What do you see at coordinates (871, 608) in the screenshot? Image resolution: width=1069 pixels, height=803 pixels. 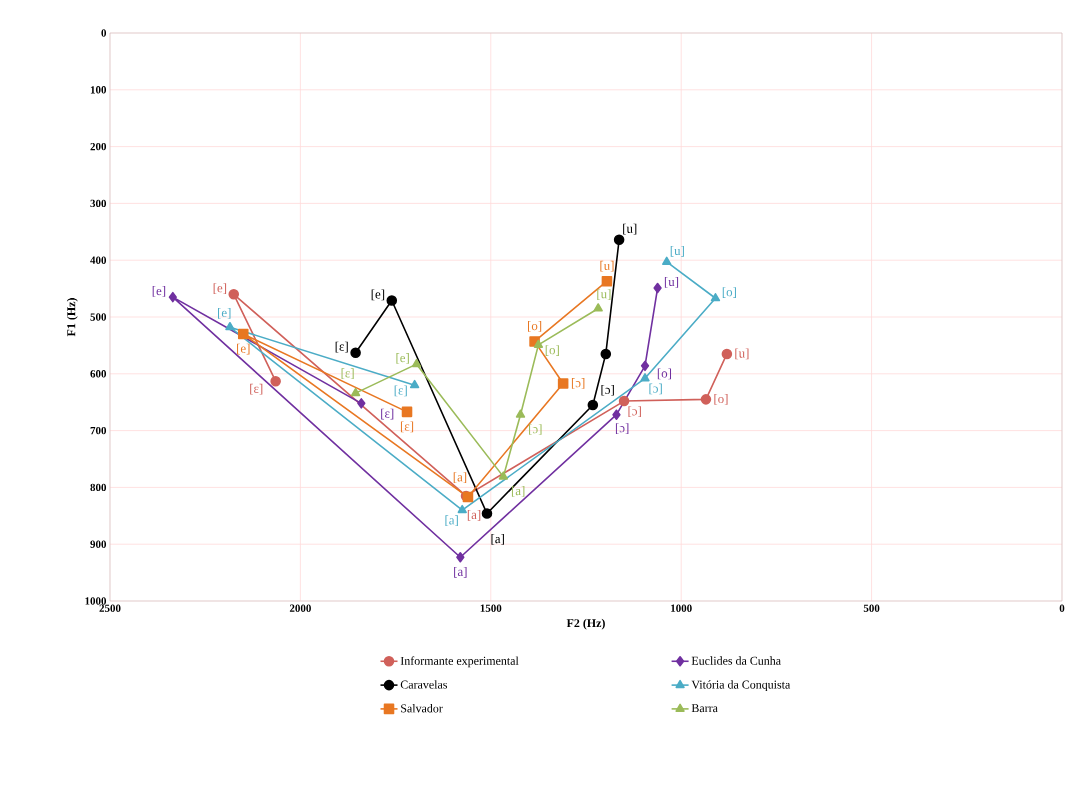 I see `x-tick-label: 500` at bounding box center [871, 608].